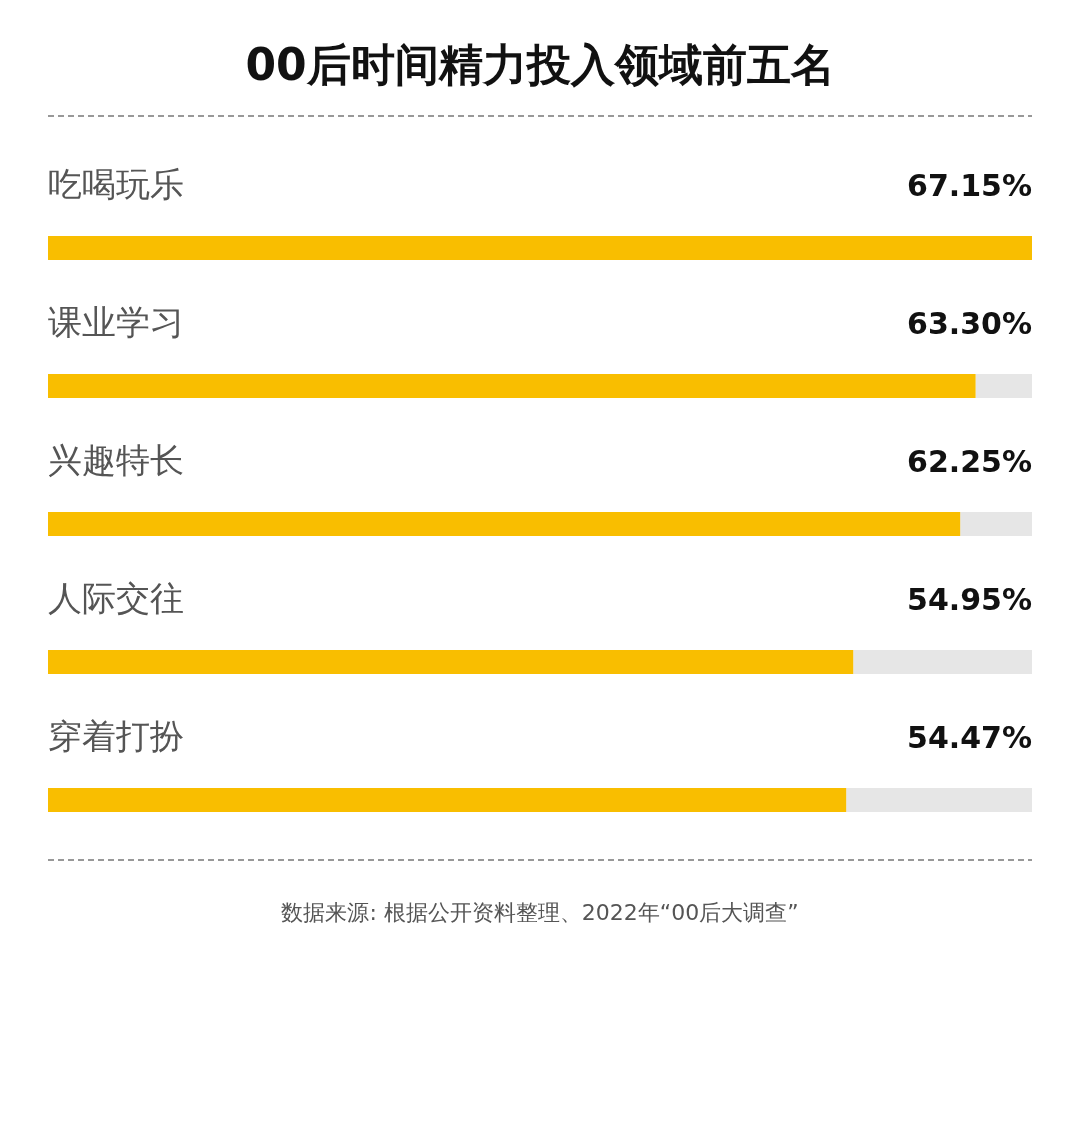 This screenshot has height=1123, width=1080. I want to click on bar, so click(540, 248).